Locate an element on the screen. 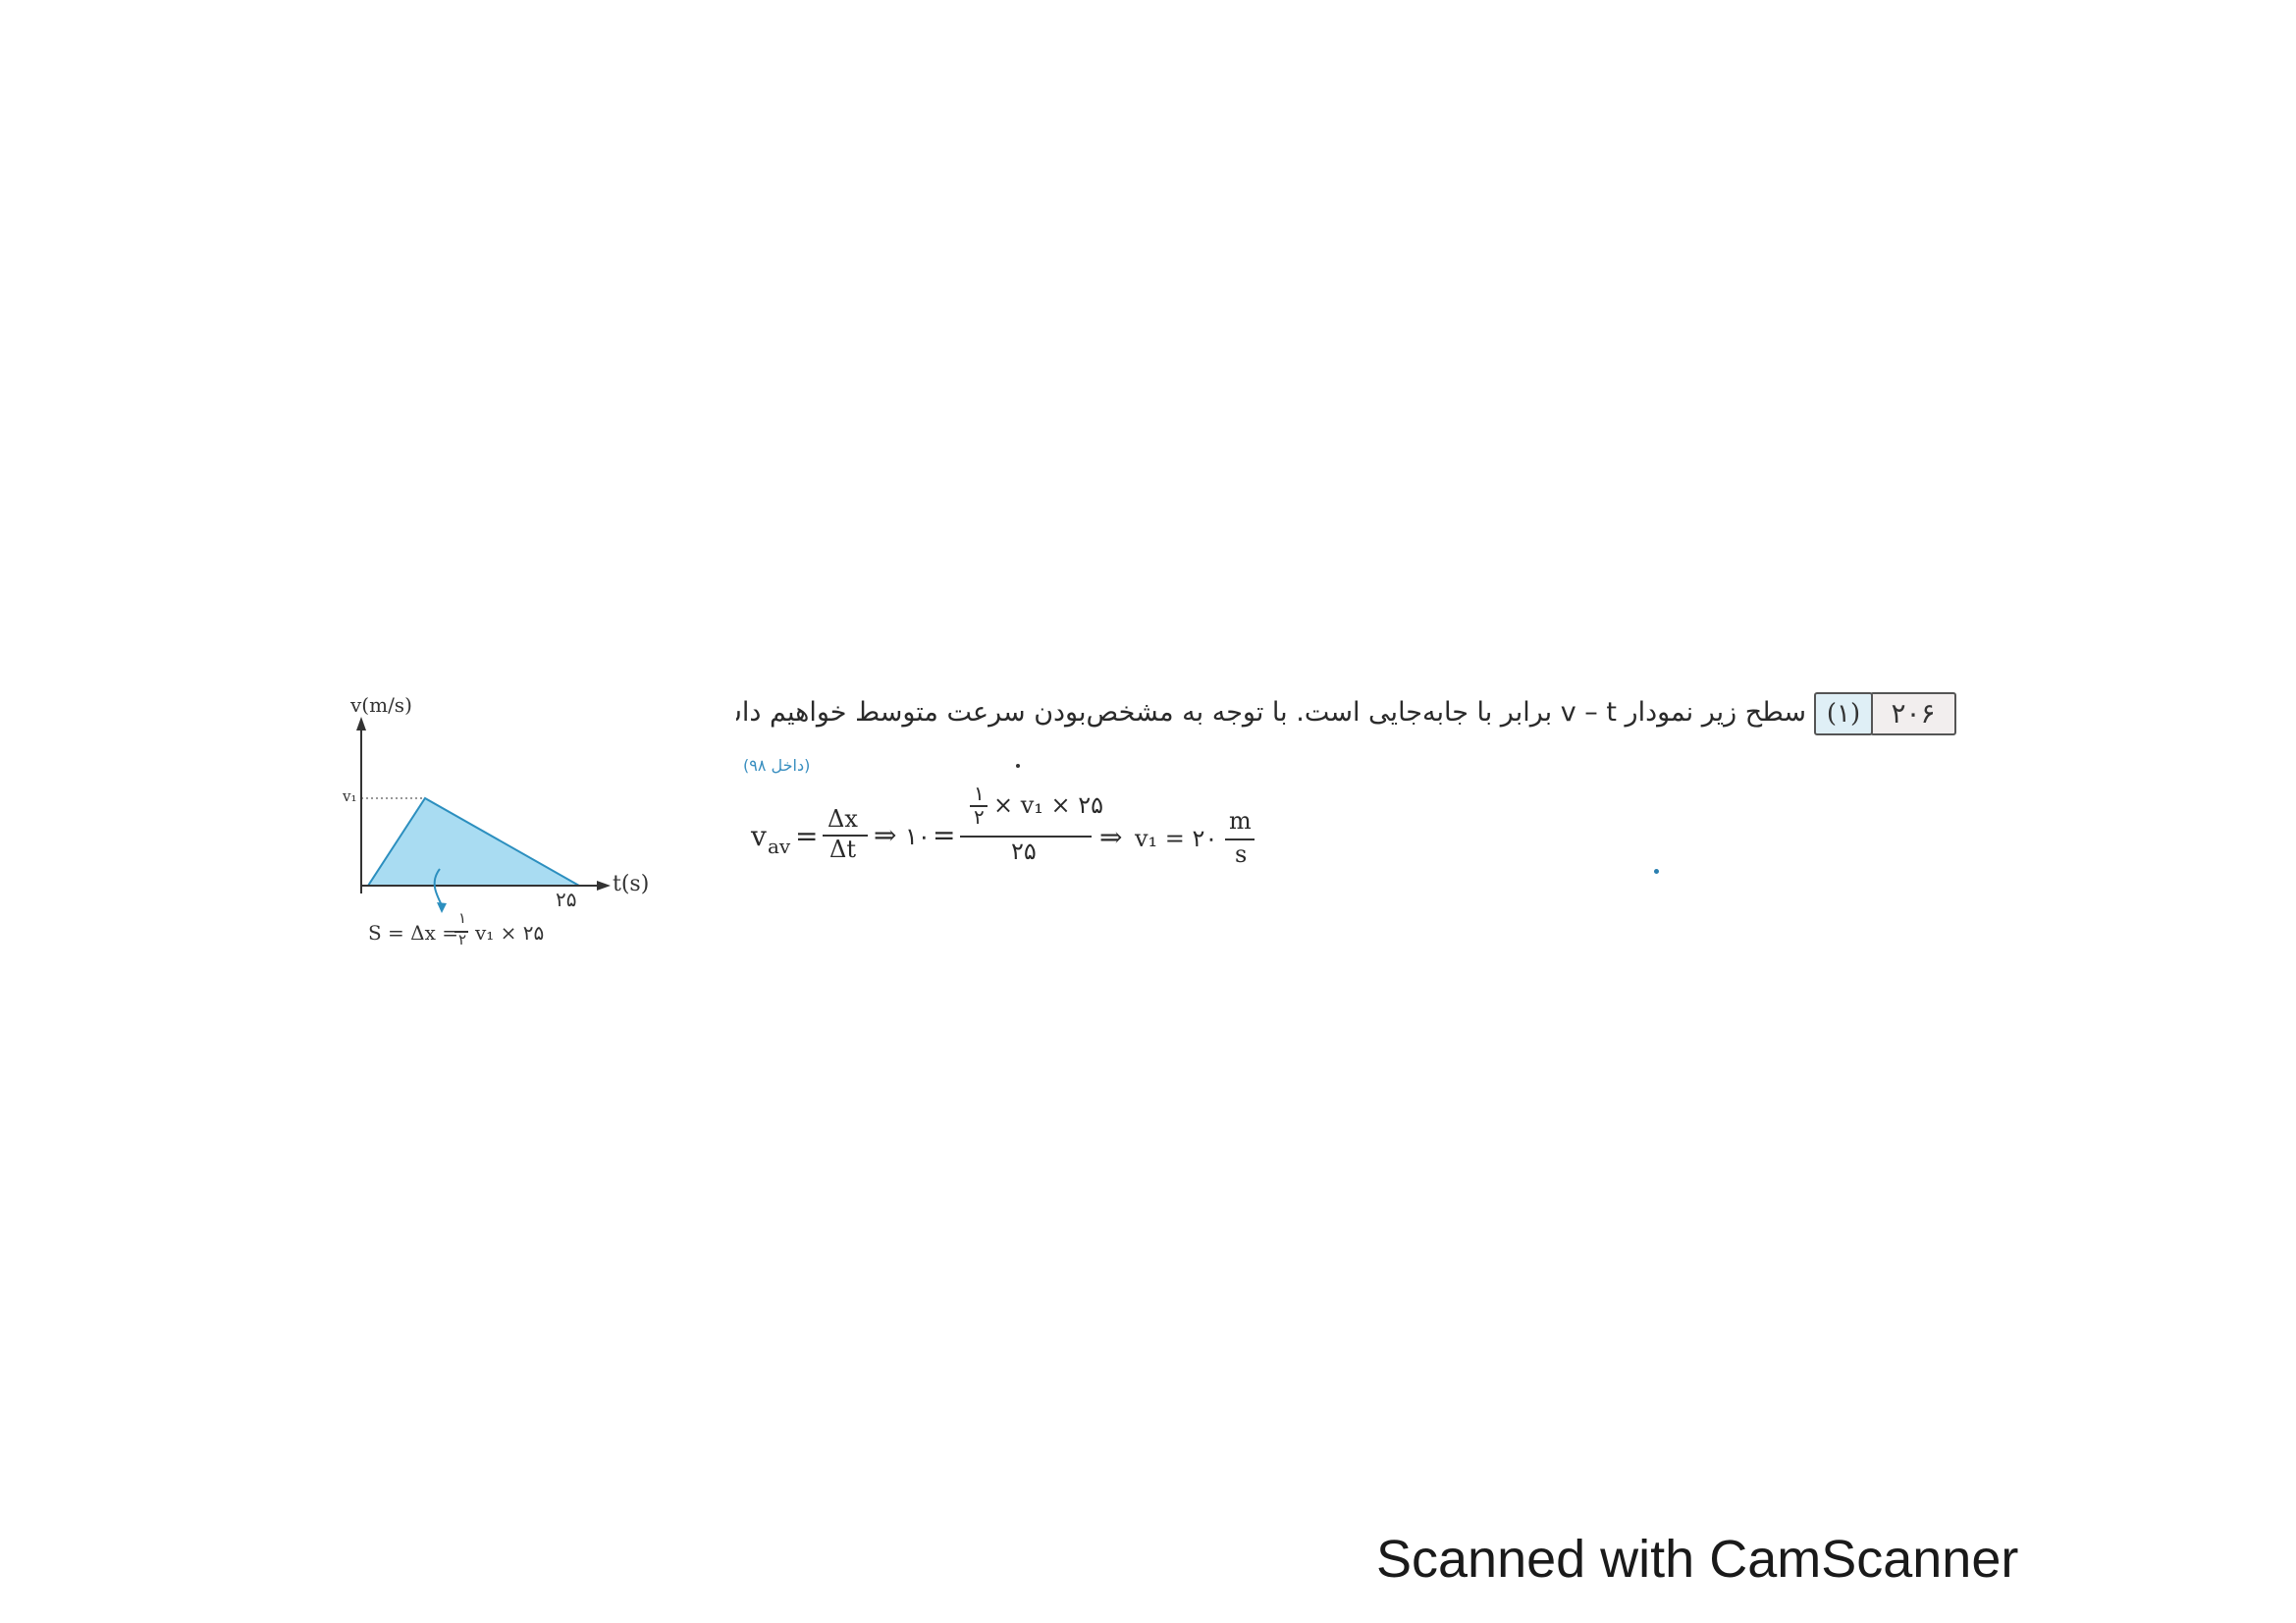 The image size is (2296, 1623). ink-dot is located at coordinates (1656, 871).